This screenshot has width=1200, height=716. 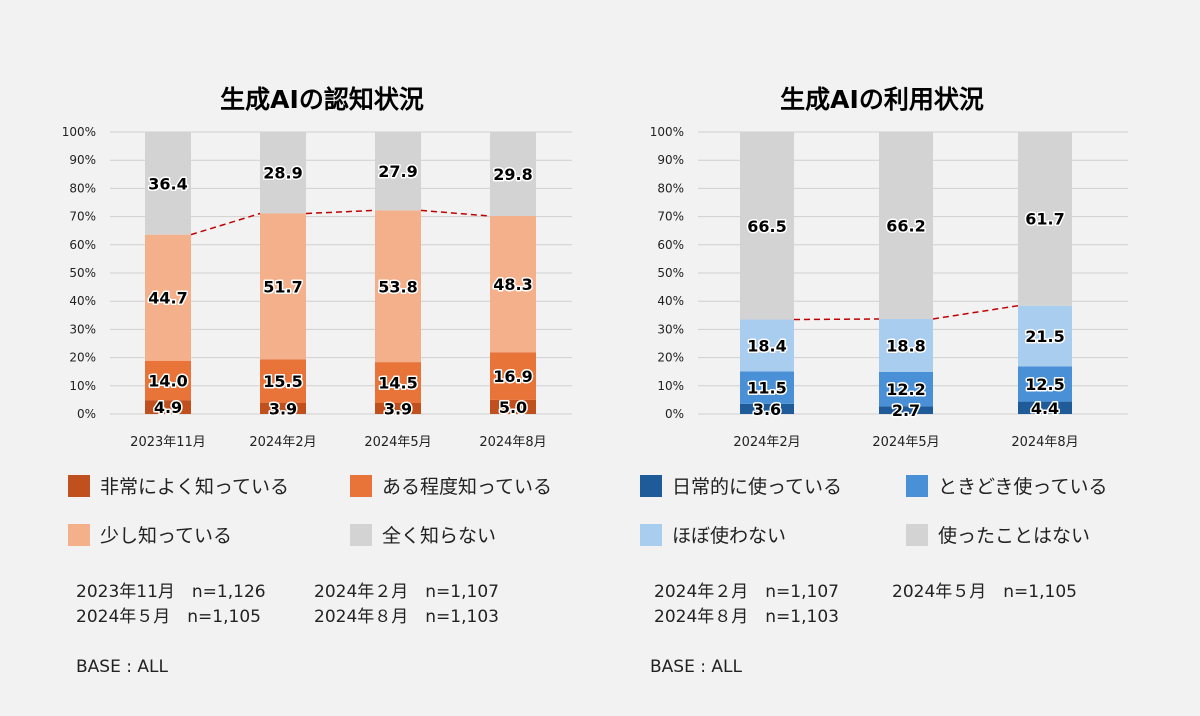 I want to click on legend-label: 日常的に使っている, so click(x=757, y=487).